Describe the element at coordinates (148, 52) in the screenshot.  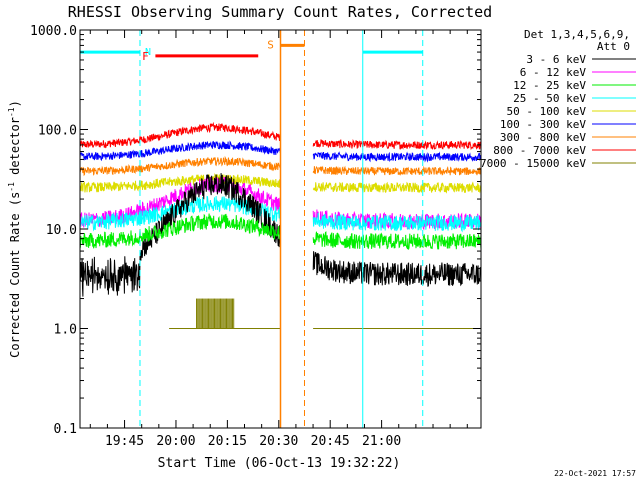
I see `night-label: N` at that location.